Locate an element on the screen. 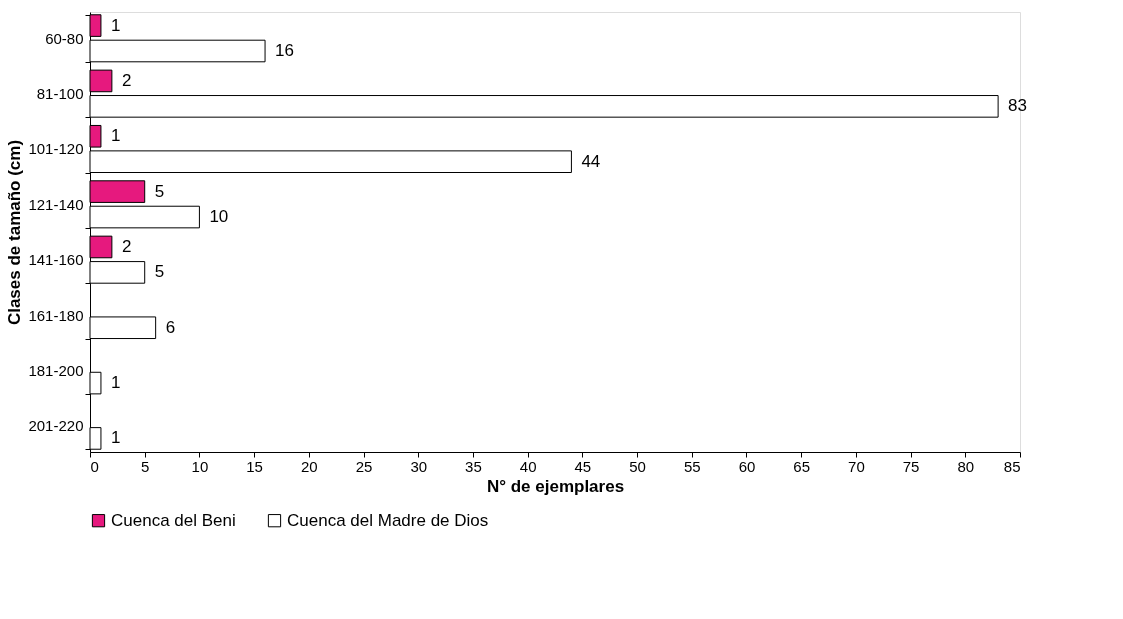 This screenshot has width=1123, height=619. x-tick-label: 60 is located at coordinates (747, 466).